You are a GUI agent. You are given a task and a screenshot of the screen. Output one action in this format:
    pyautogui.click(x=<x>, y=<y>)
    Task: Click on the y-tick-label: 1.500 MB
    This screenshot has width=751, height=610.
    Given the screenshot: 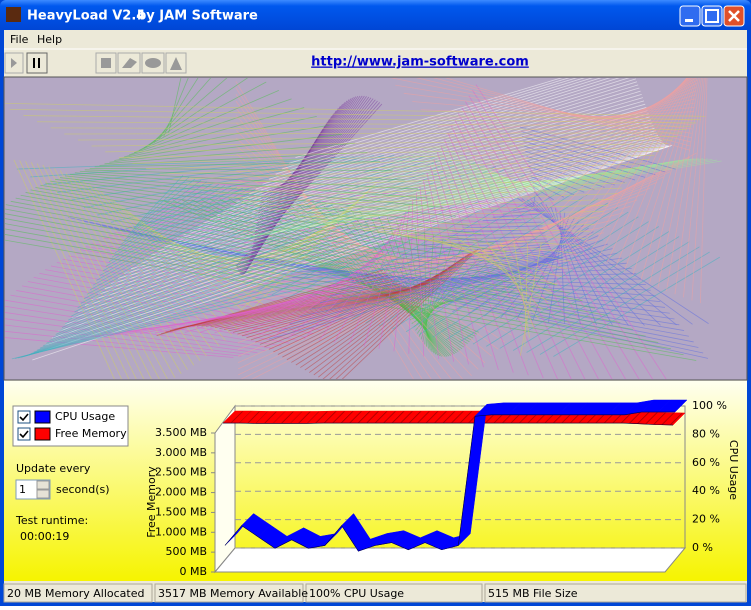 What is the action you would take?
    pyautogui.click(x=181, y=511)
    